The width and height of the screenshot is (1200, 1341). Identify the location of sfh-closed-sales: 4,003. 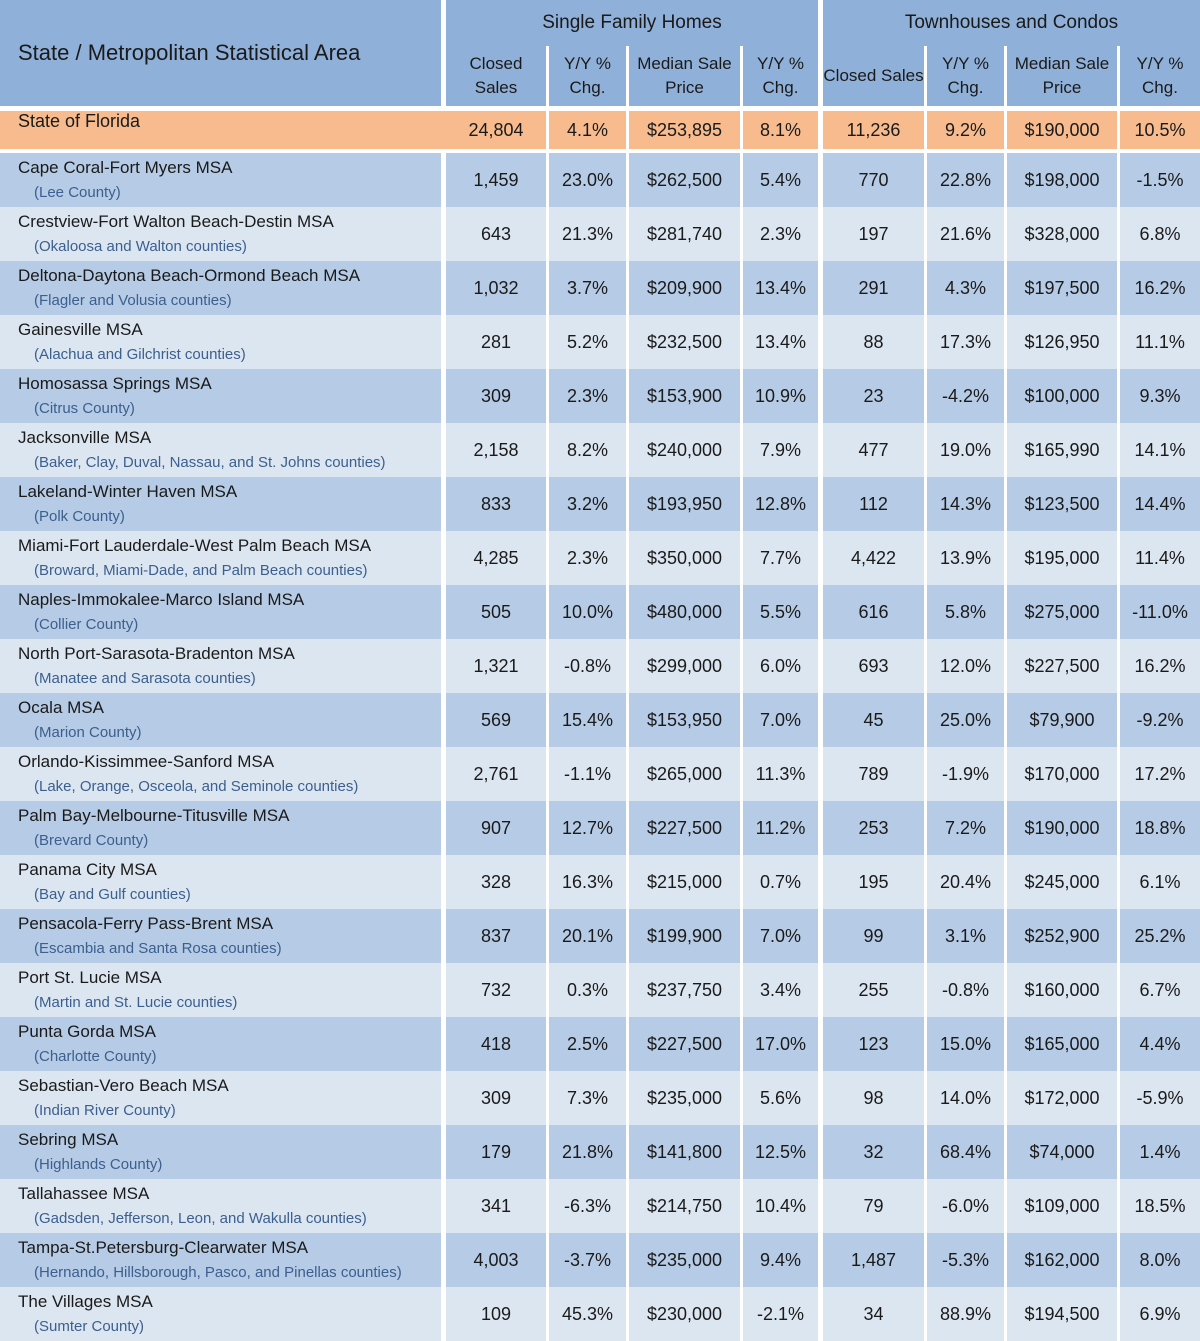
(497, 1260).